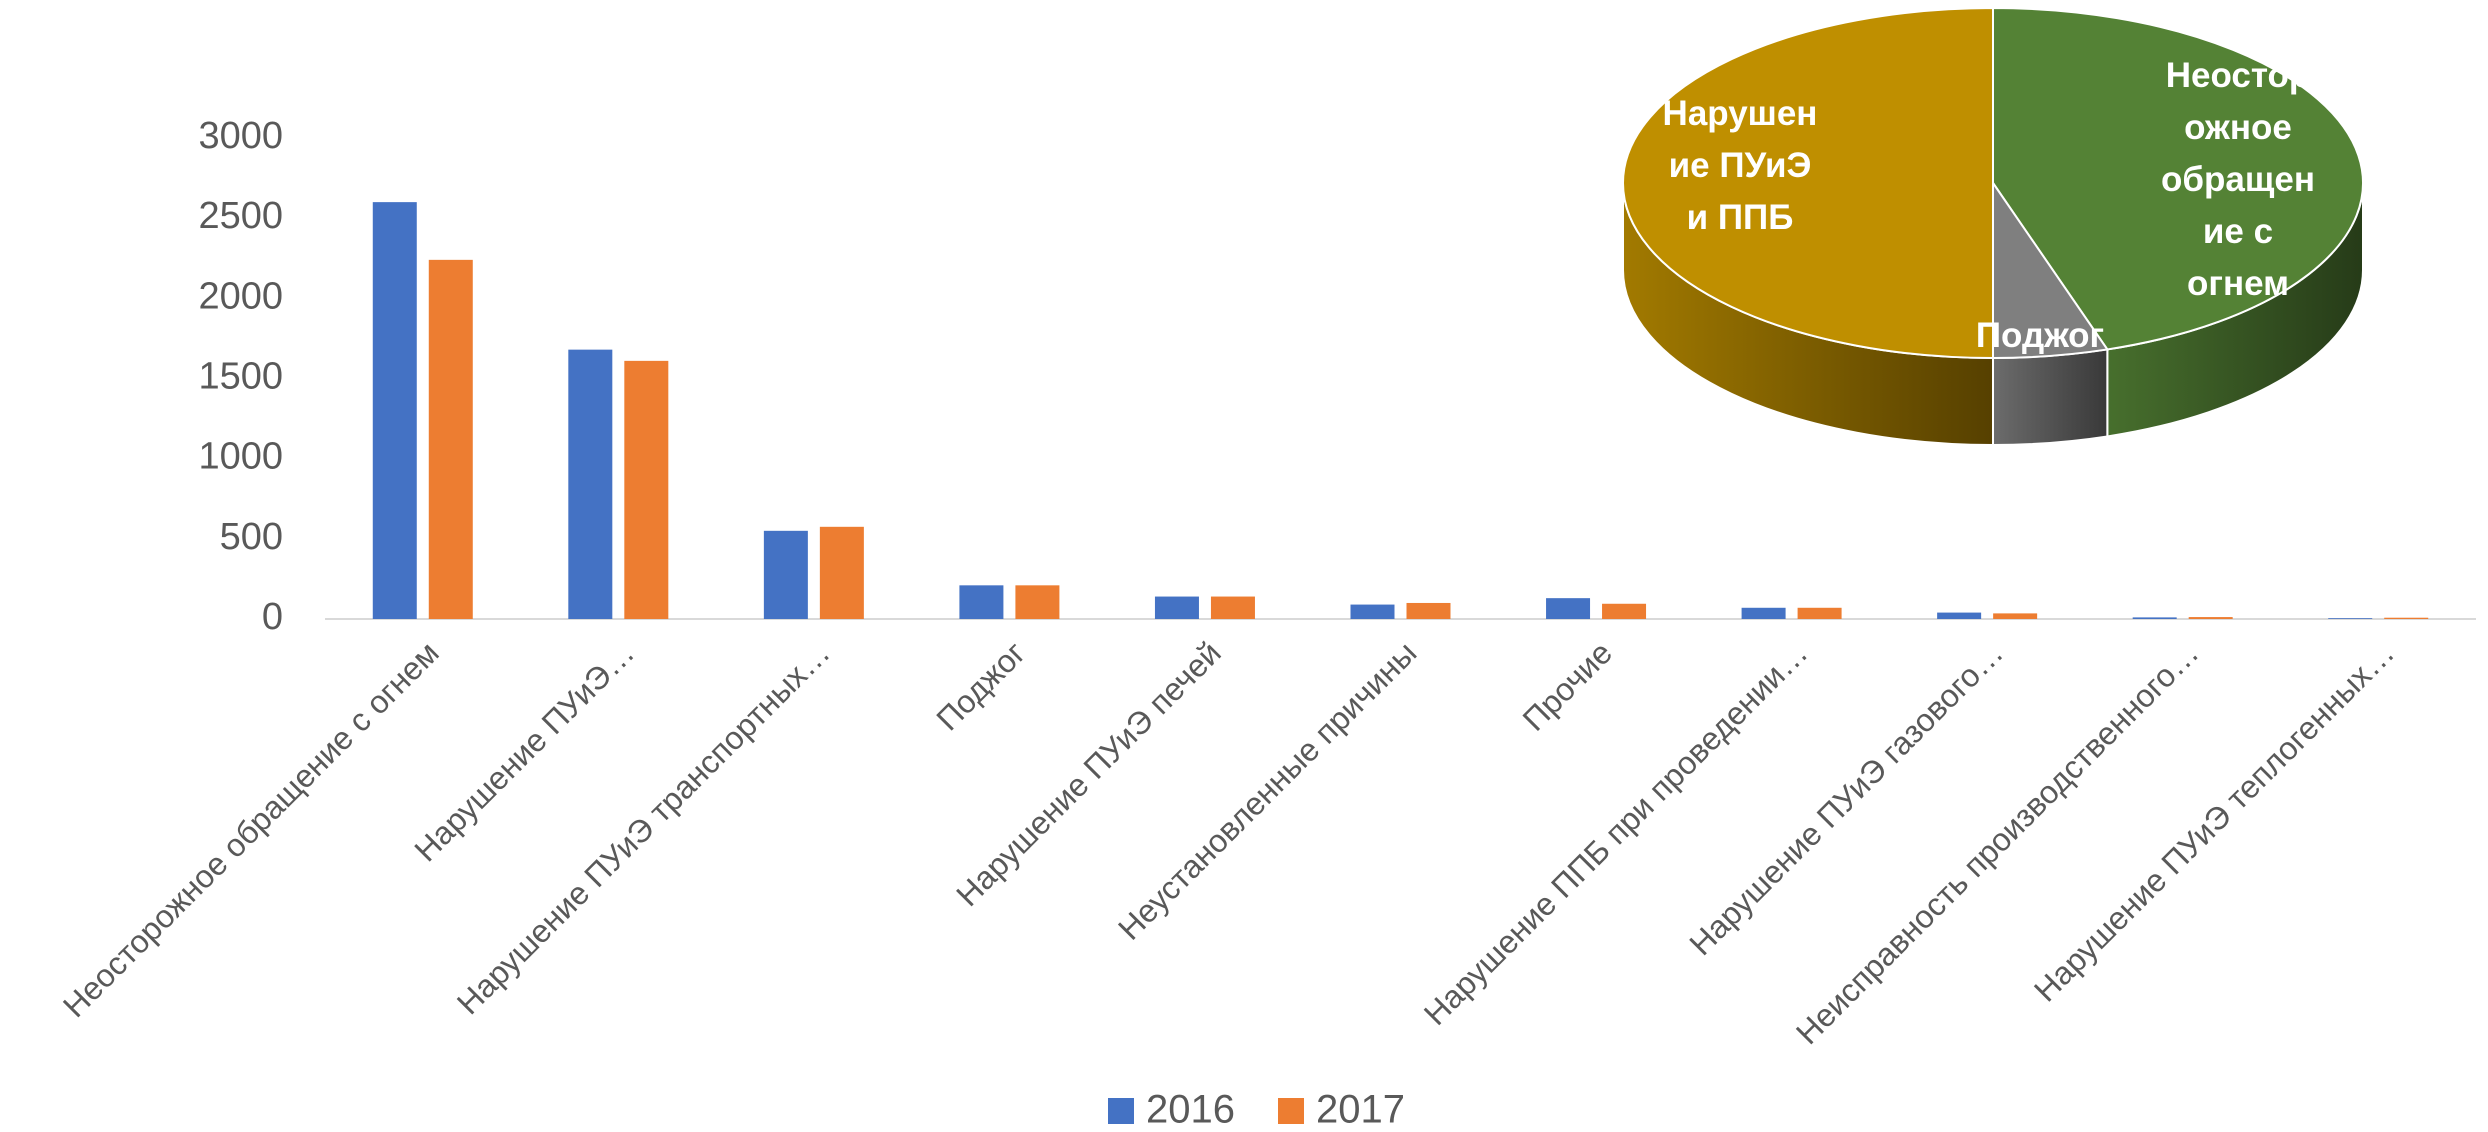 The width and height of the screenshot is (2488, 1132). Describe the element at coordinates (980, 685) in the screenshot. I see `x-tick-label: Поджог` at that location.